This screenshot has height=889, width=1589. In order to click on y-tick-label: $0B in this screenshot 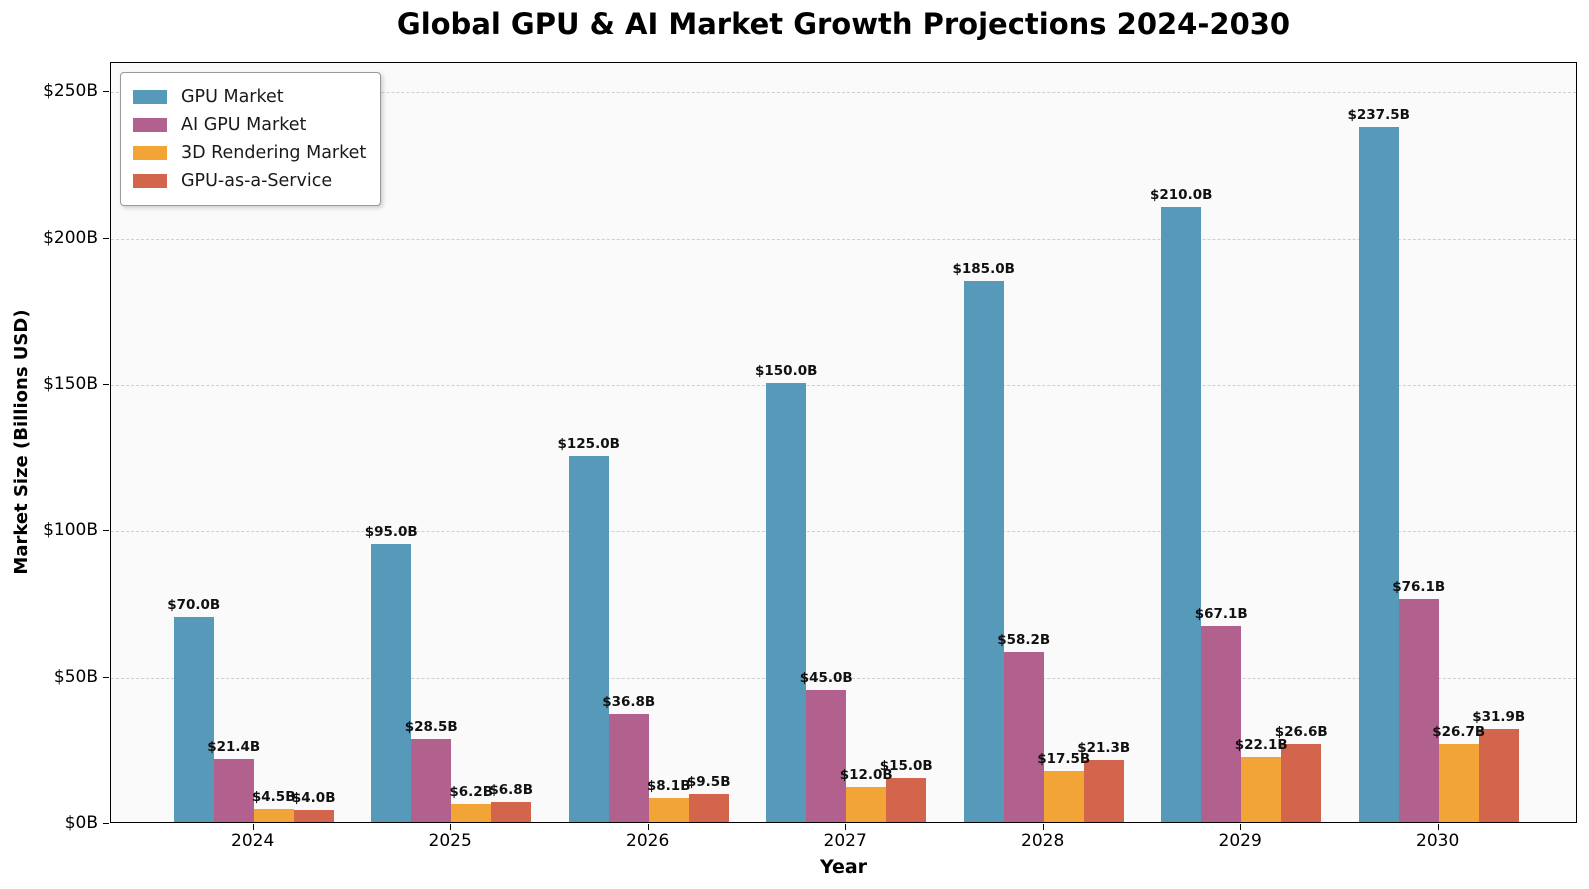, I will do `click(81, 823)`.